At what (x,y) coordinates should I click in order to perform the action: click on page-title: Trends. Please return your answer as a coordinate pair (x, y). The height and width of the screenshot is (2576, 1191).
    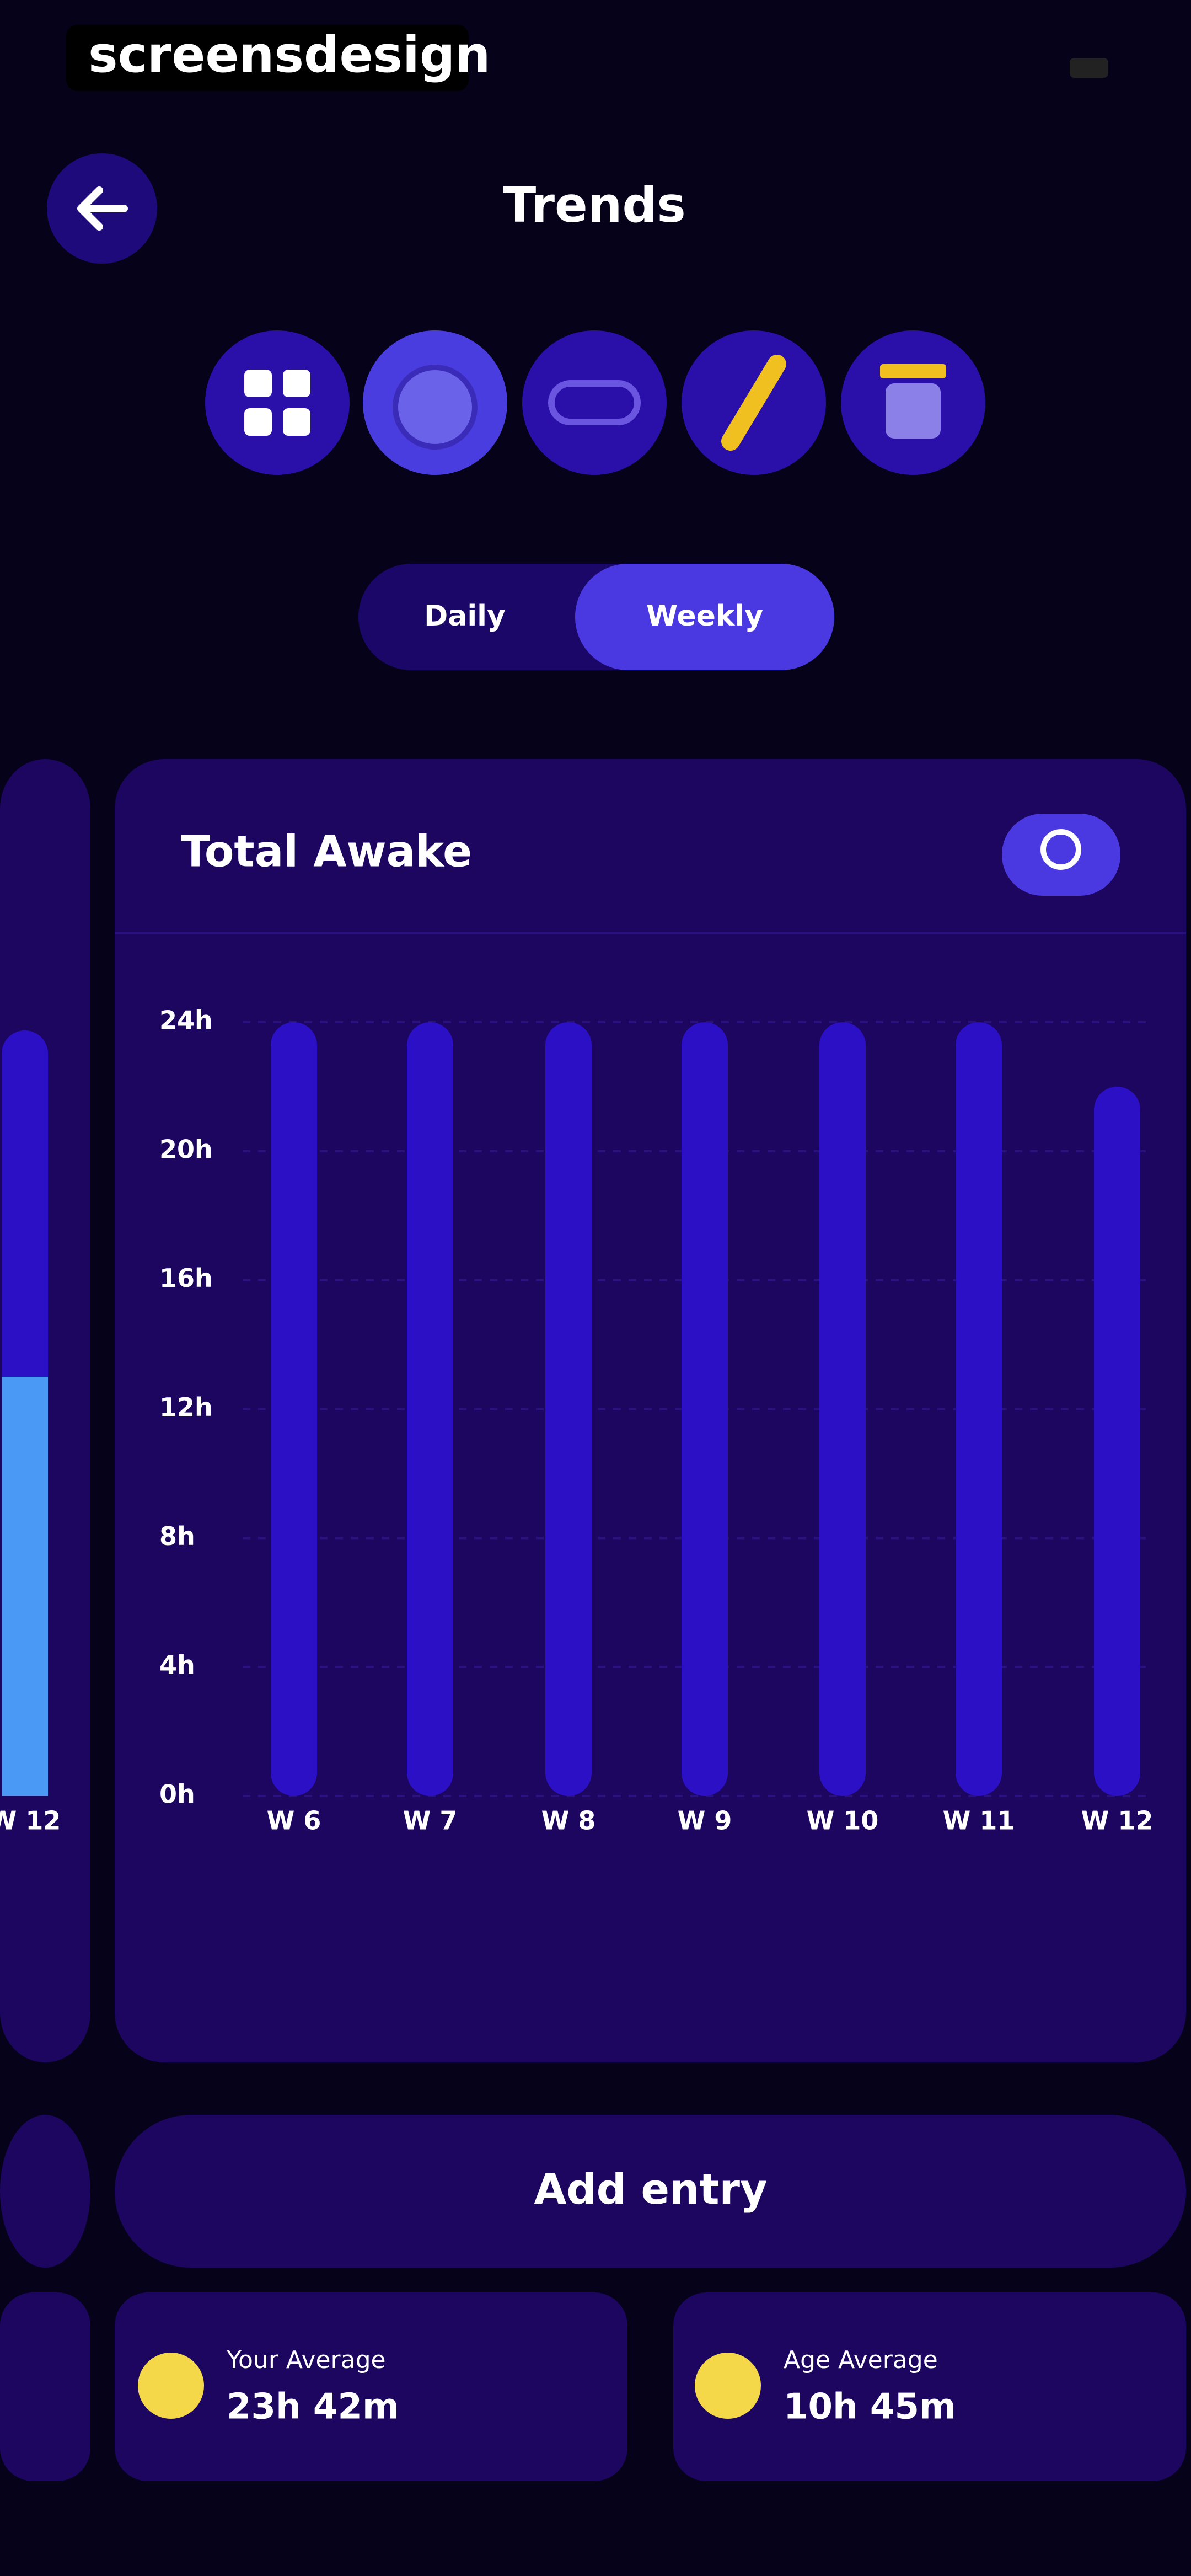
    Looking at the image, I should click on (594, 205).